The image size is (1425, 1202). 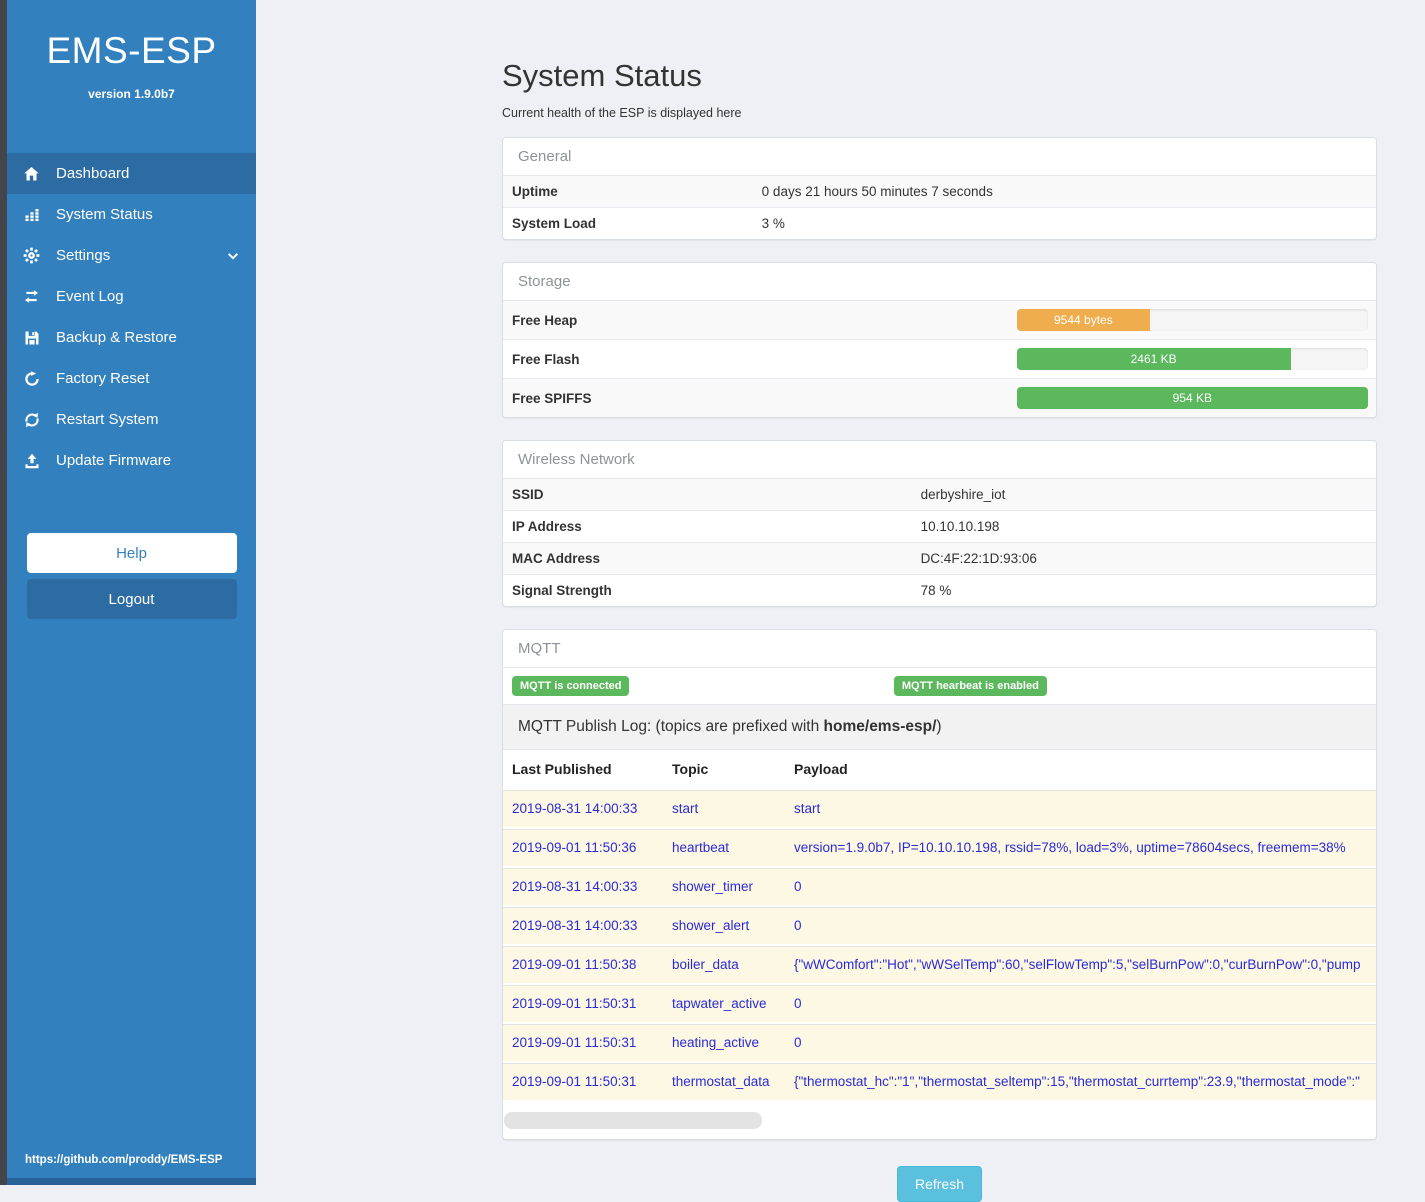 I want to click on free-flash-progress: 2461 KB, so click(x=1192, y=359).